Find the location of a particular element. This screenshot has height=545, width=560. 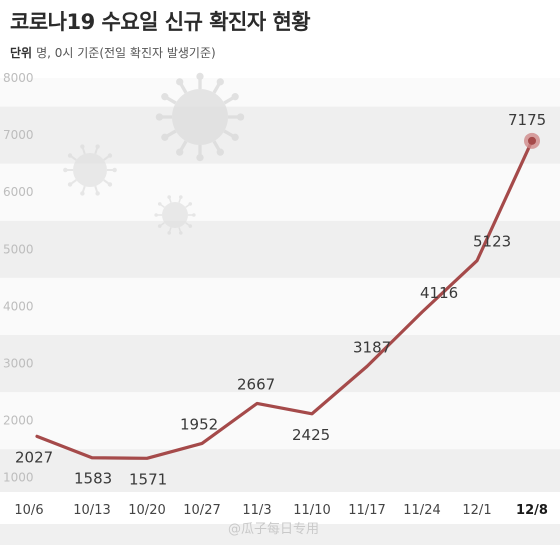

data-label: 1952 is located at coordinates (199, 424).